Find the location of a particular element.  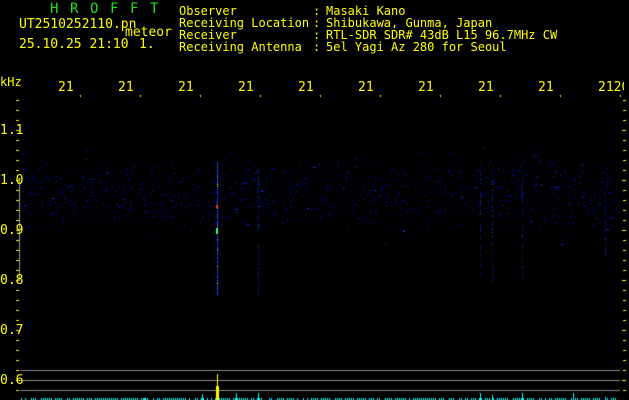

count: 1. is located at coordinates (147, 44).